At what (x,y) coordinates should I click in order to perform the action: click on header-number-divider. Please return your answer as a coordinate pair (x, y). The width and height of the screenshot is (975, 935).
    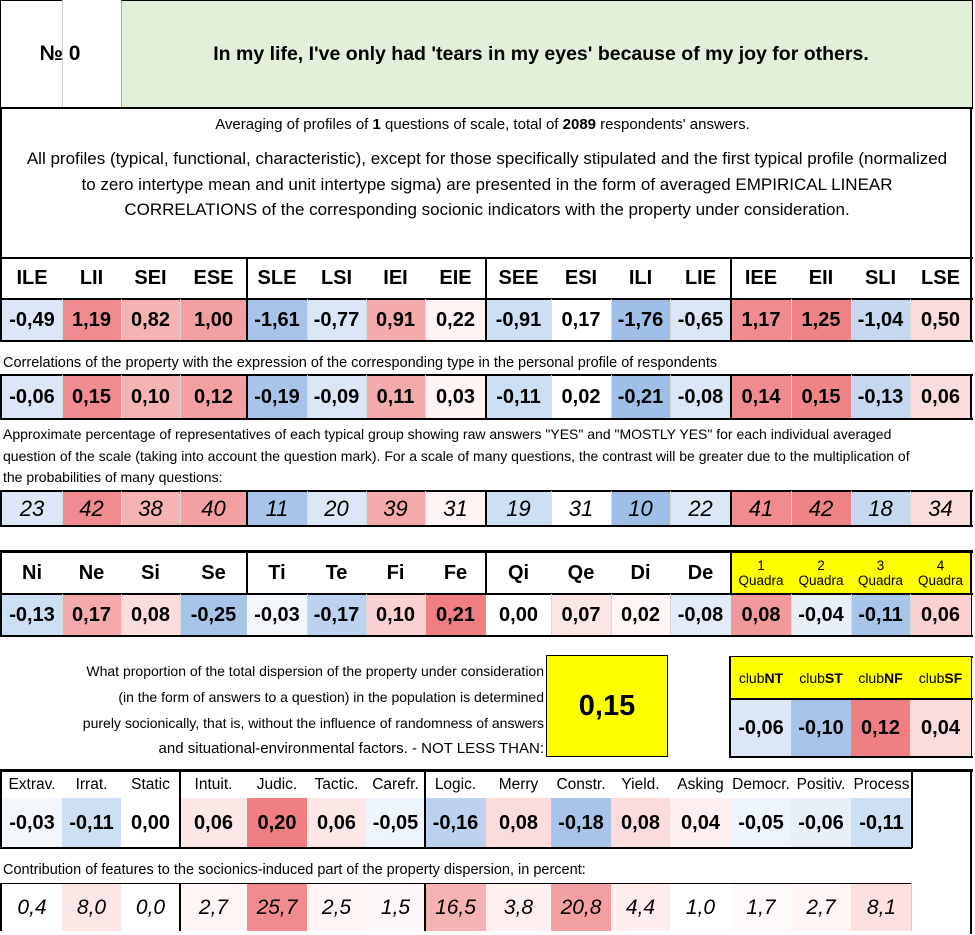
    Looking at the image, I should click on (62, 54).